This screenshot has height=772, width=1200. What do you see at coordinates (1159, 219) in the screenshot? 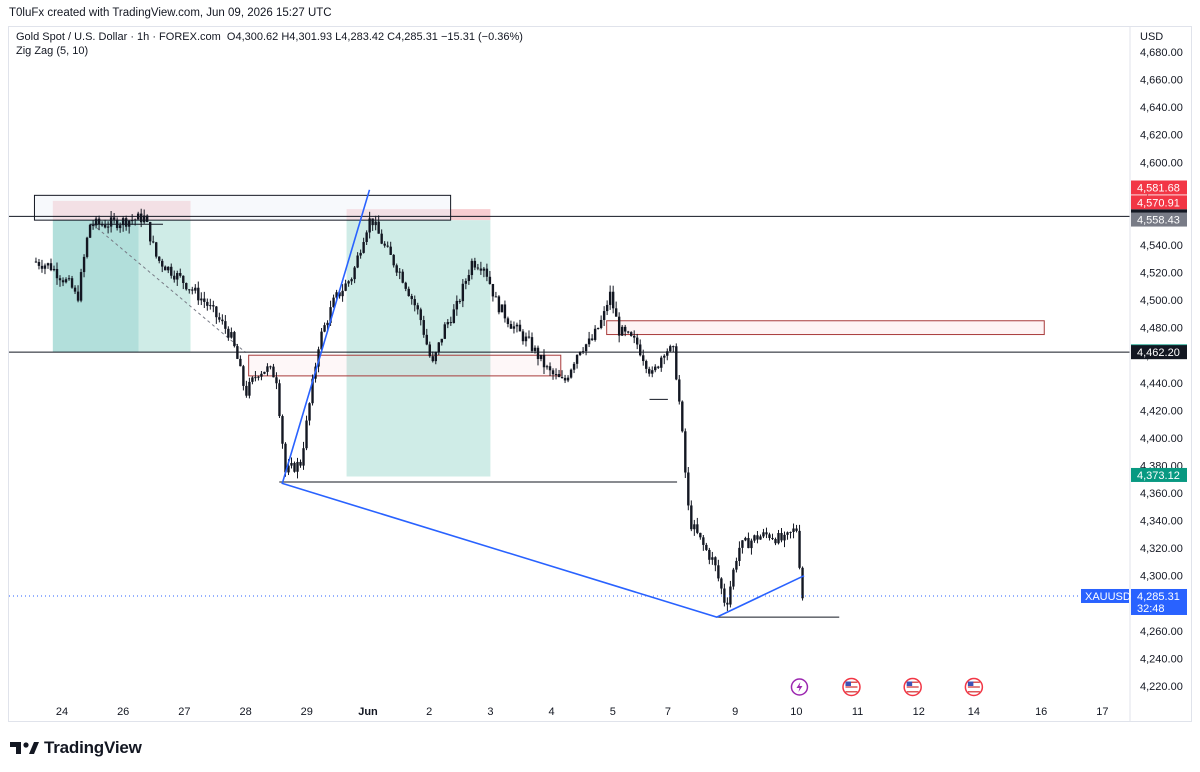
I see `price-tag: 4,558.43` at bounding box center [1159, 219].